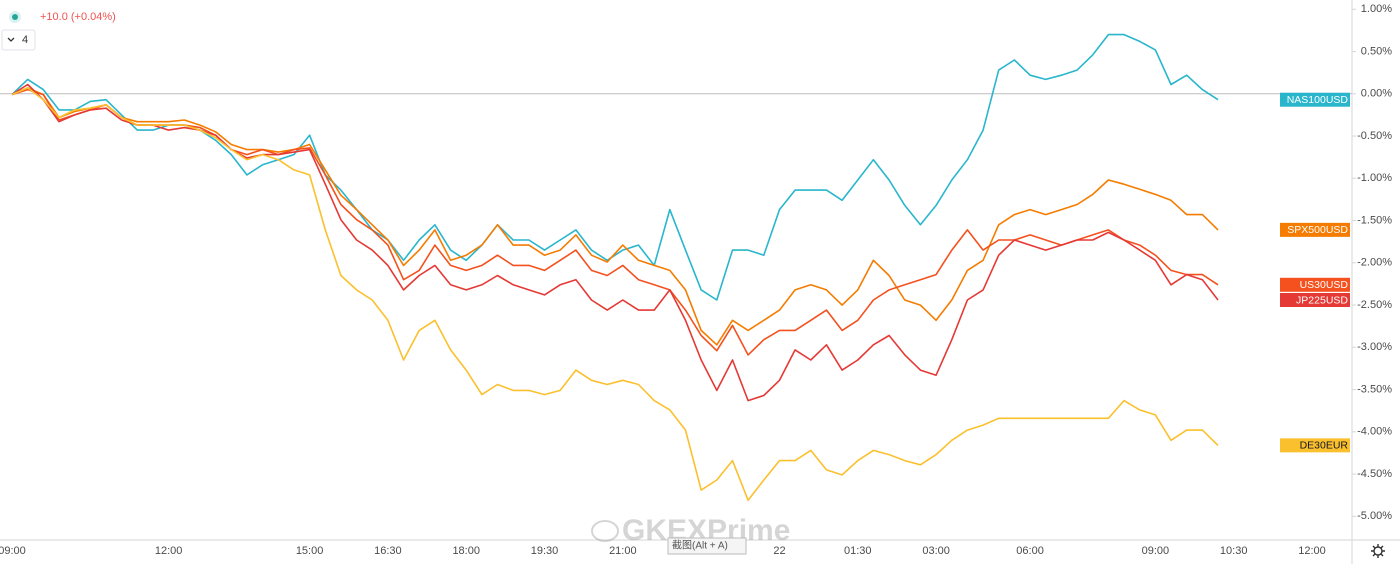  Describe the element at coordinates (25, 40) in the screenshot. I see `series-count: 4` at that location.